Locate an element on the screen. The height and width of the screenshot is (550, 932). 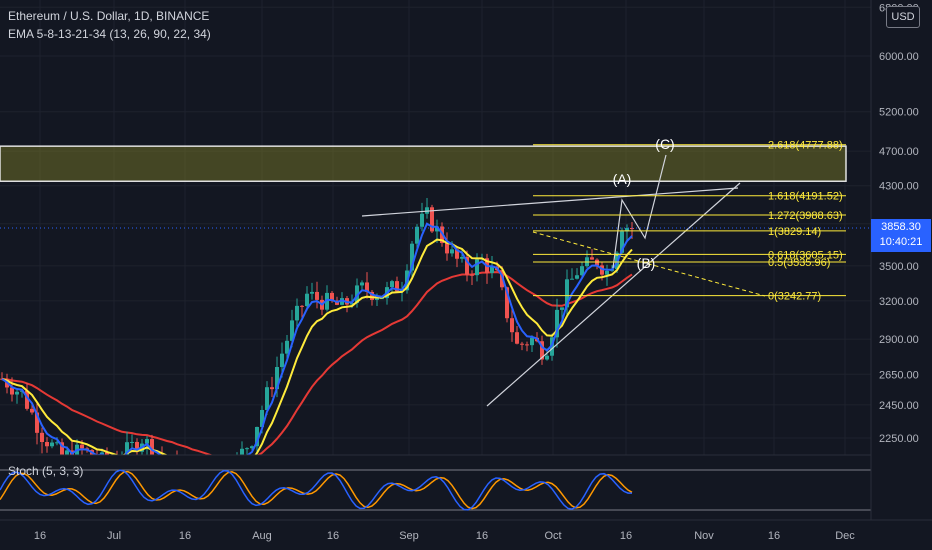
price-tick-label: 4700.00 is located at coordinates (899, 152).